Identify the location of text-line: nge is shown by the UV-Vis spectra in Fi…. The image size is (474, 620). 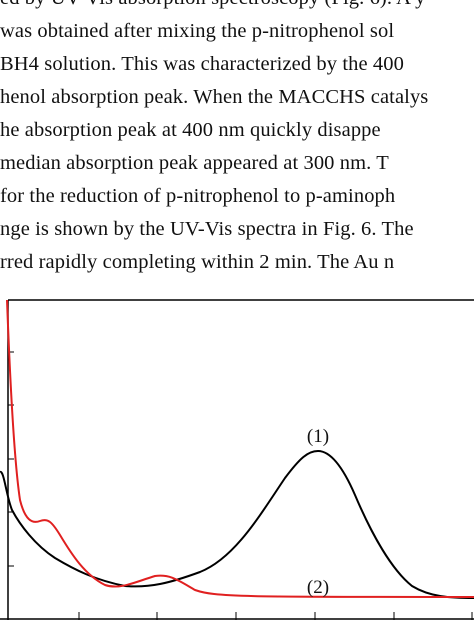
(207, 229).